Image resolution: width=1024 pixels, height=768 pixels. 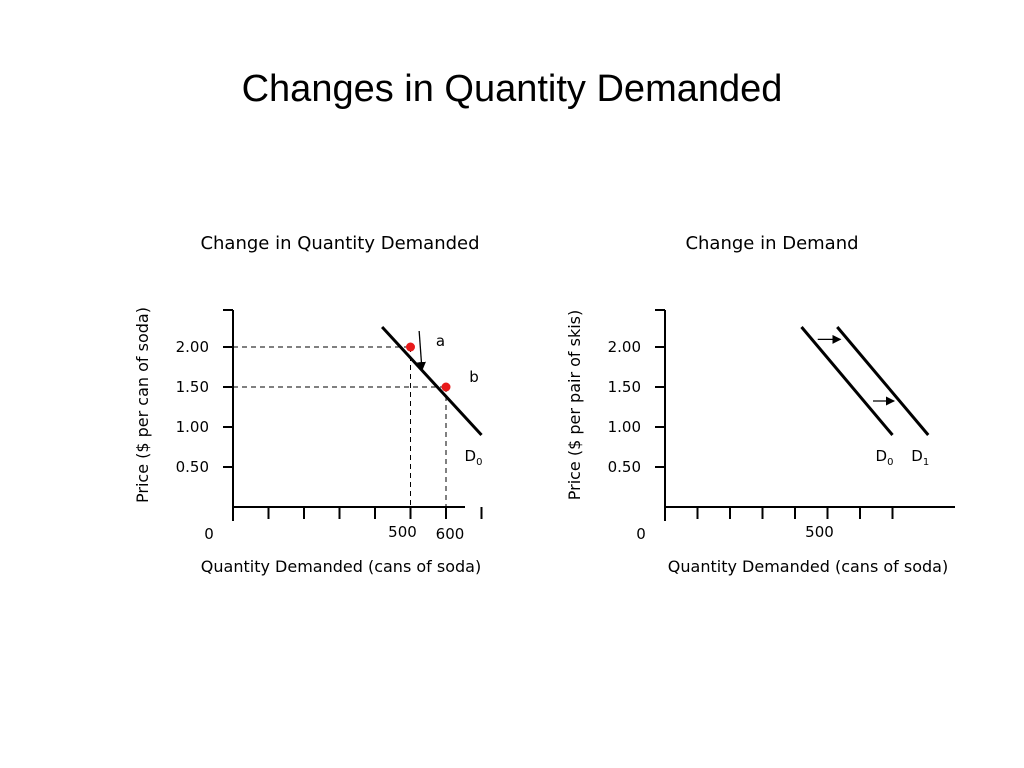 What do you see at coordinates (920, 457) in the screenshot?
I see `curve-label-d1: D1` at bounding box center [920, 457].